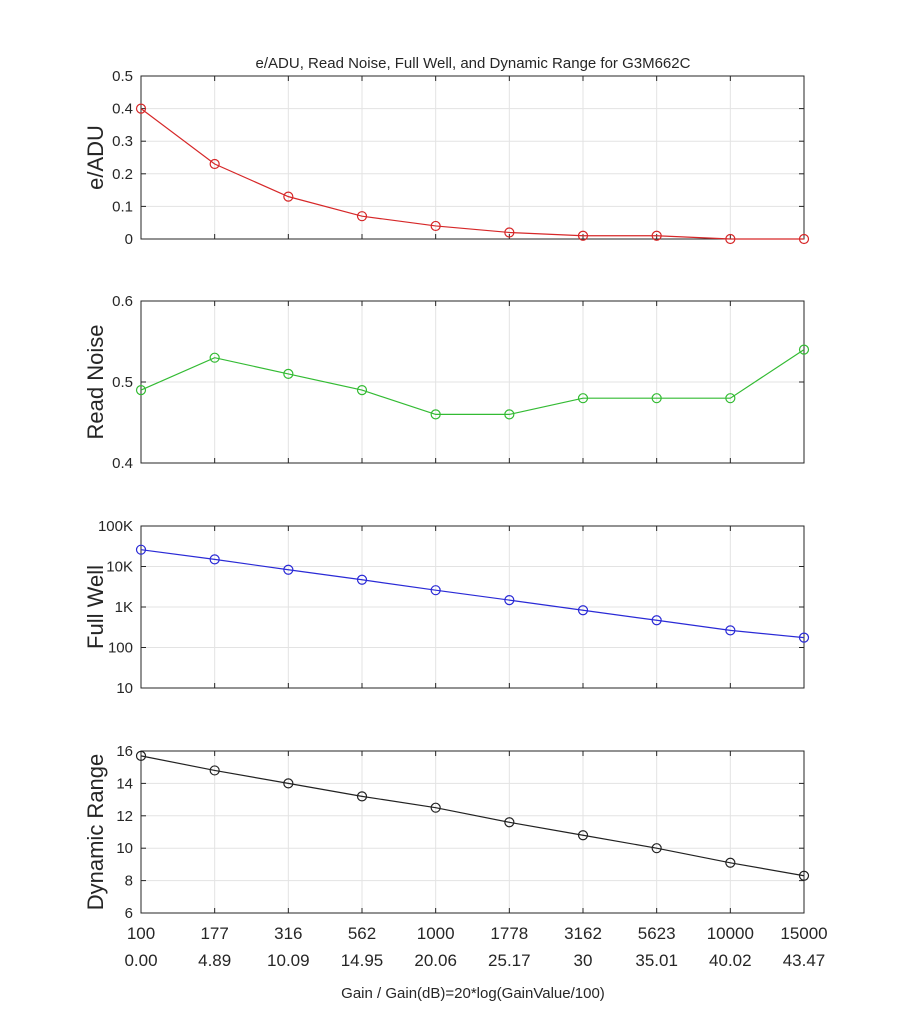 This screenshot has width=914, height=1024. I want to click on y-tick-label: 6, so click(129, 913).